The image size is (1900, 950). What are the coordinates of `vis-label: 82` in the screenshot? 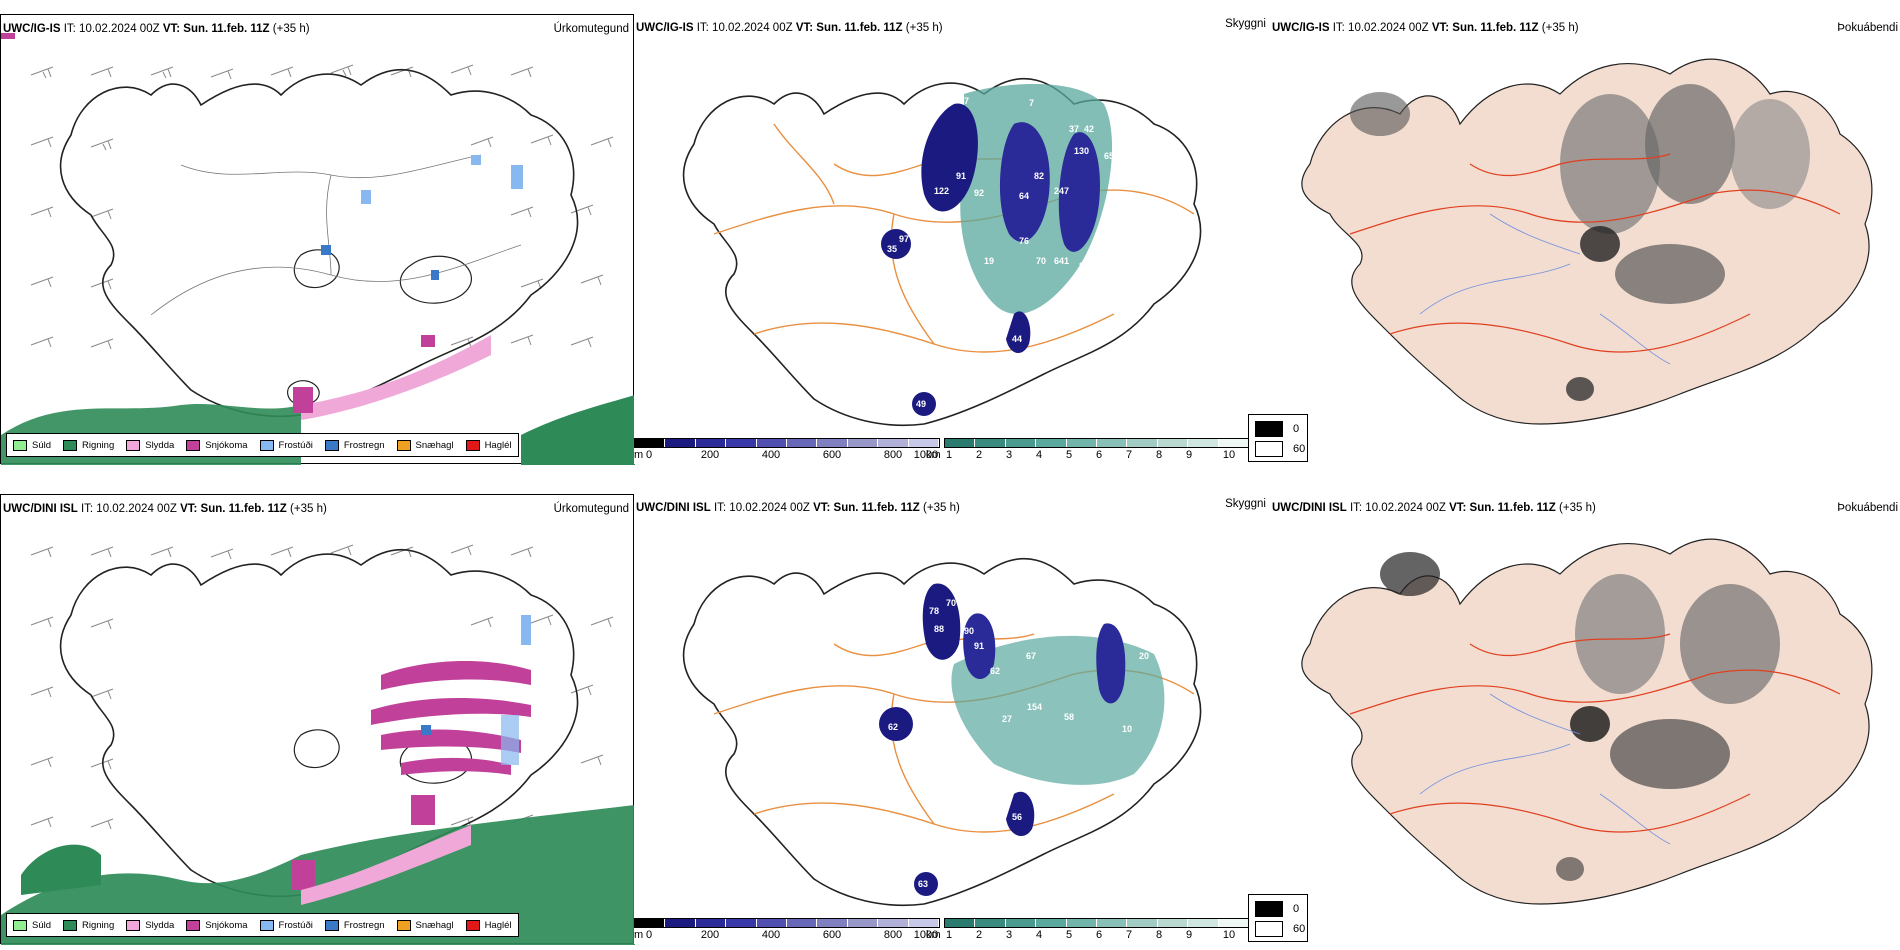 It's located at (1039, 176).